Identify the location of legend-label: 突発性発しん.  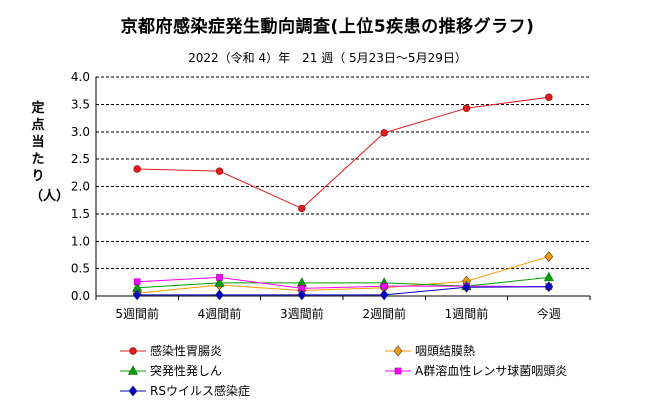
(186, 370).